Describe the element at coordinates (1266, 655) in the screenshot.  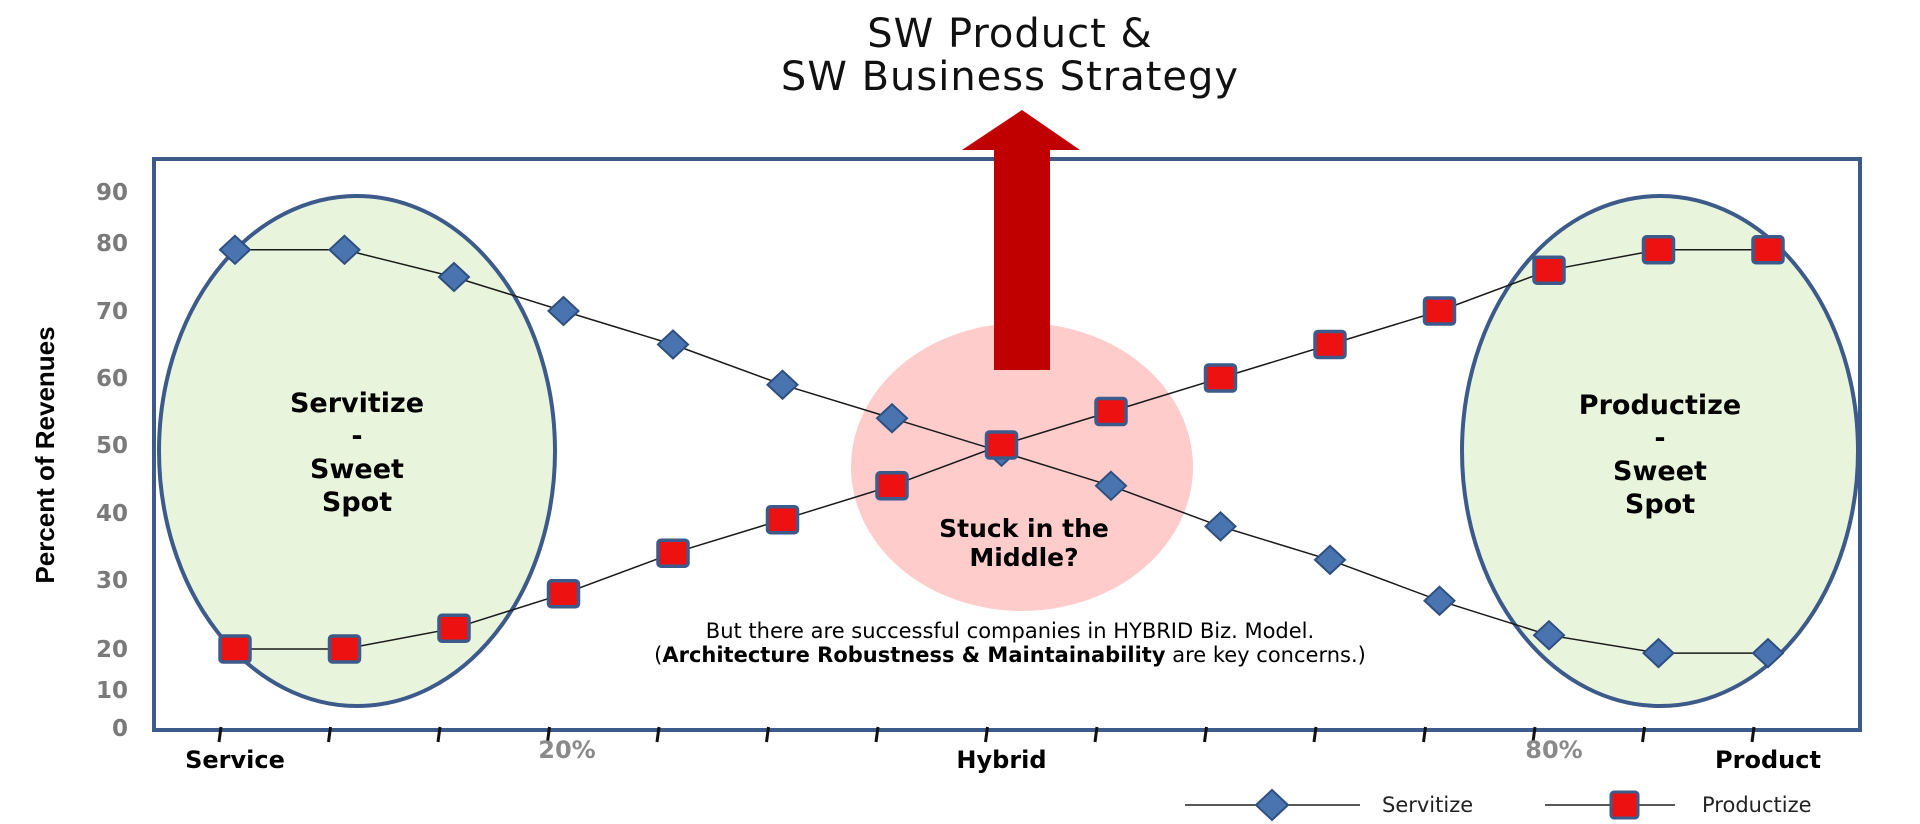
I see `note-rest-text: are key concerns.)` at that location.